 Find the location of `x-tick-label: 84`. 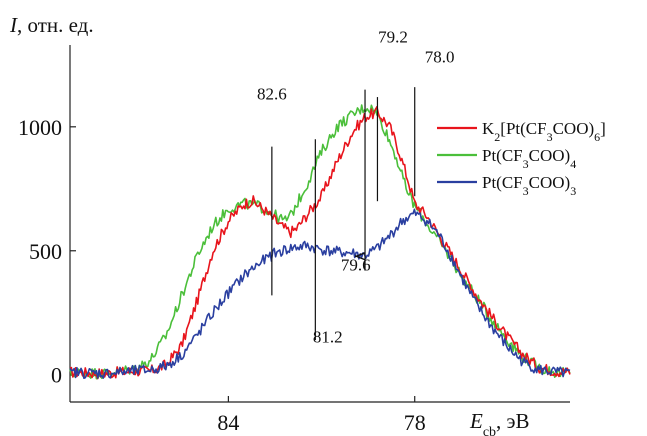

x-tick-label: 84 is located at coordinates (228, 422).